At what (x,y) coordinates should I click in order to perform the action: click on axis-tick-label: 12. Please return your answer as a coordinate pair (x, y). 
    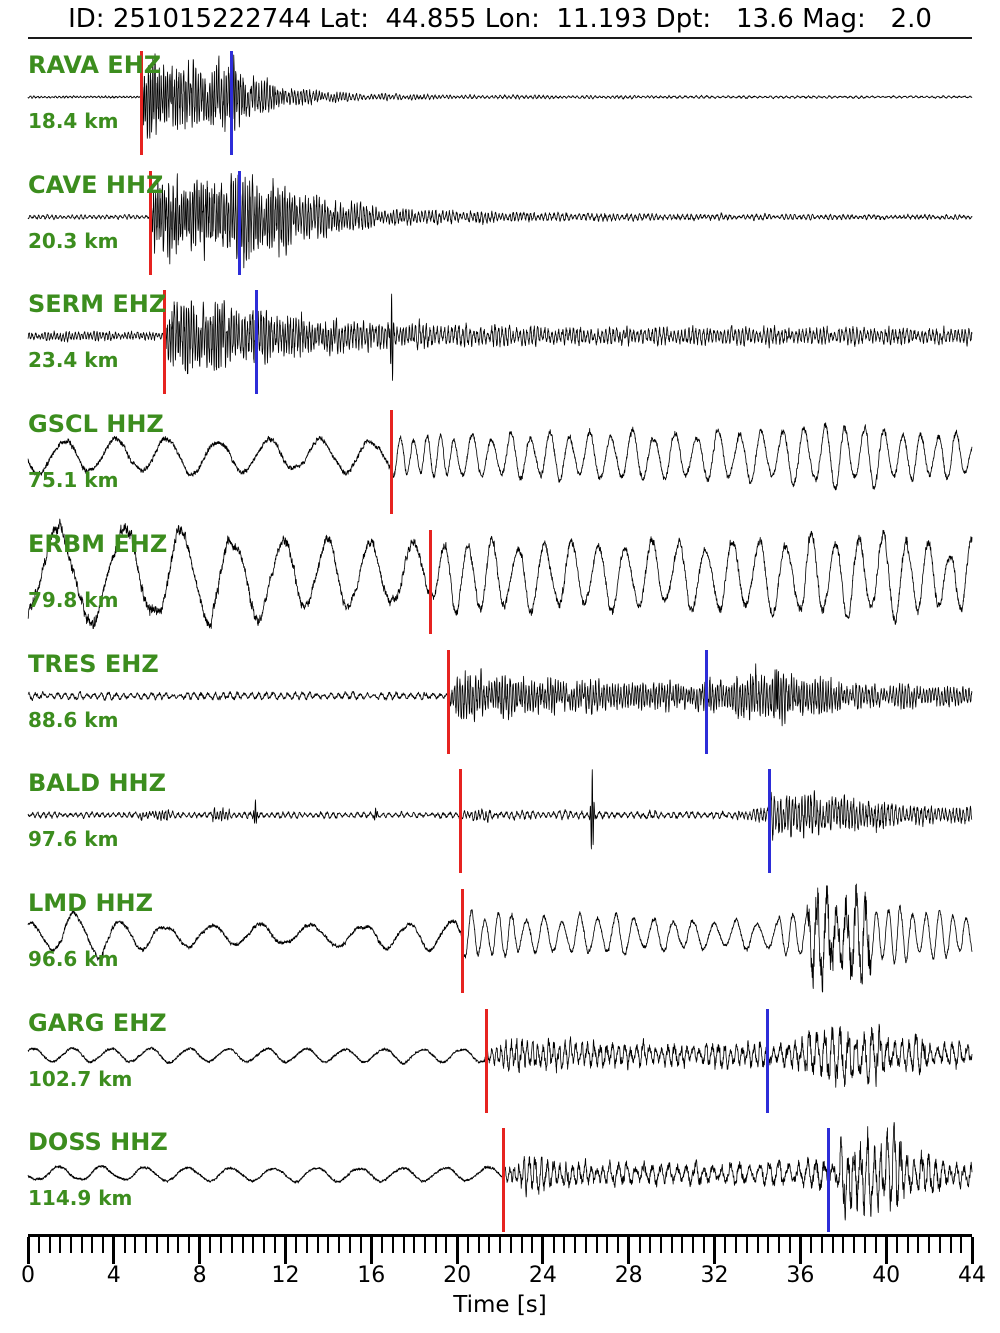
    Looking at the image, I should click on (285, 1275).